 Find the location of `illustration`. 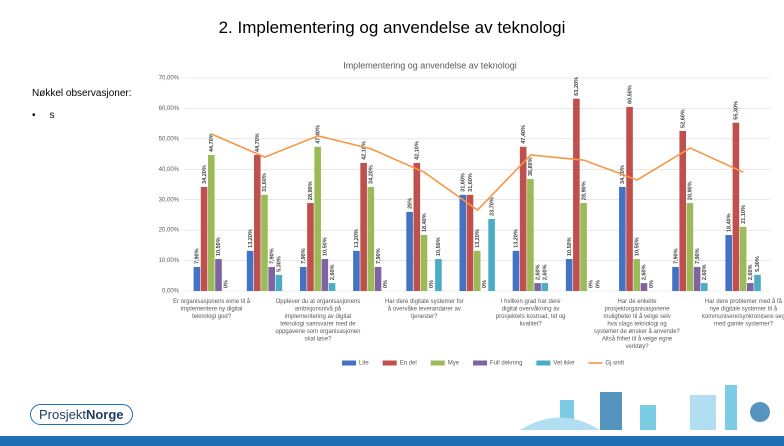

illustration is located at coordinates (645, 407).